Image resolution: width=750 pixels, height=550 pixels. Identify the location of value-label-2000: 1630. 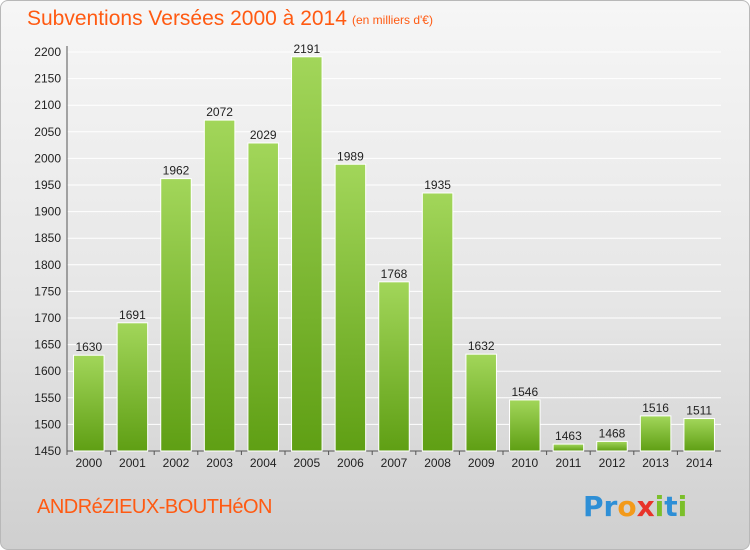
(88, 347).